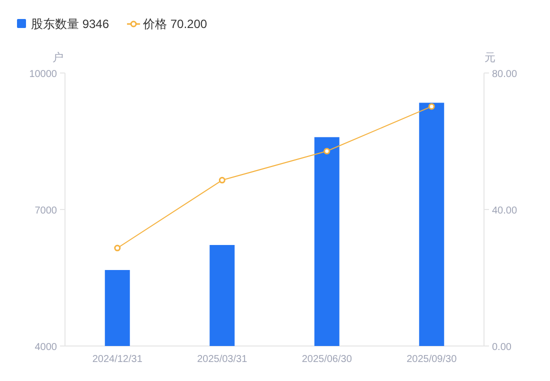 The height and width of the screenshot is (381, 550). What do you see at coordinates (46, 347) in the screenshot?
I see `y-tick-label: 4000` at bounding box center [46, 347].